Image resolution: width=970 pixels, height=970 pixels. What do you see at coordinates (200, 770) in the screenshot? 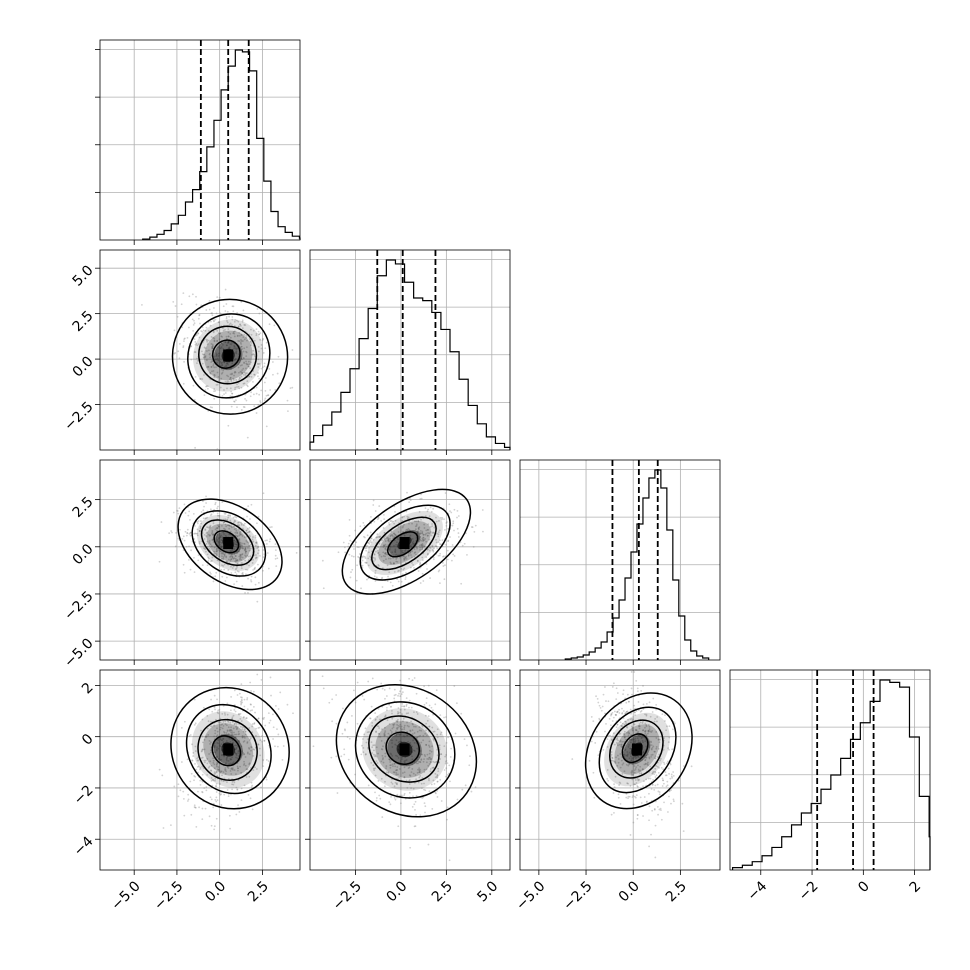
I see `panel-frame` at bounding box center [200, 770].